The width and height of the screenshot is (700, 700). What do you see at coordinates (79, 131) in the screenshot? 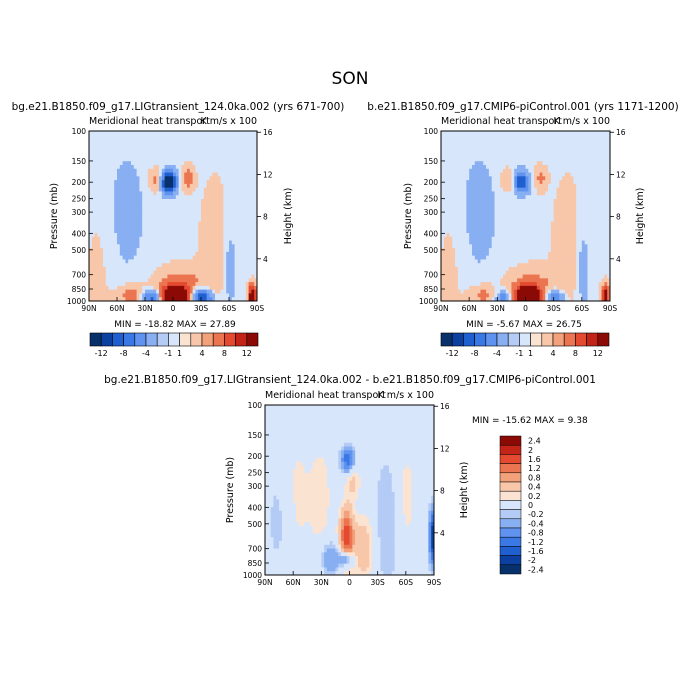
I see `y-tick-label: 100` at bounding box center [79, 131].